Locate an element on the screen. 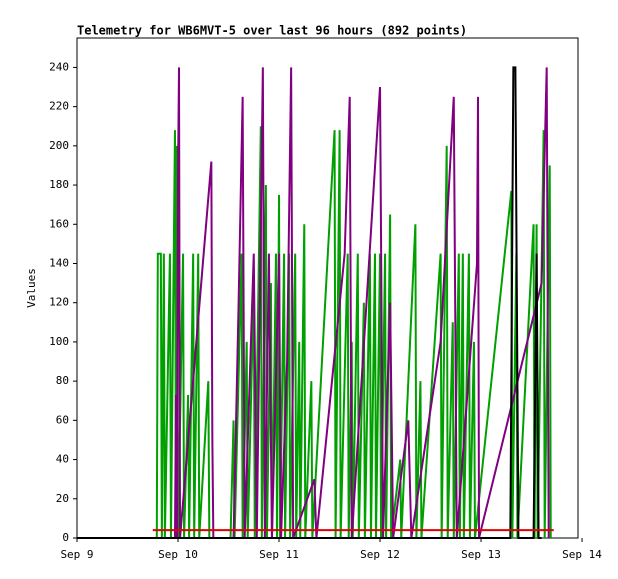 This screenshot has height=579, width=618. y-tick-label: 180 is located at coordinates (59, 184).